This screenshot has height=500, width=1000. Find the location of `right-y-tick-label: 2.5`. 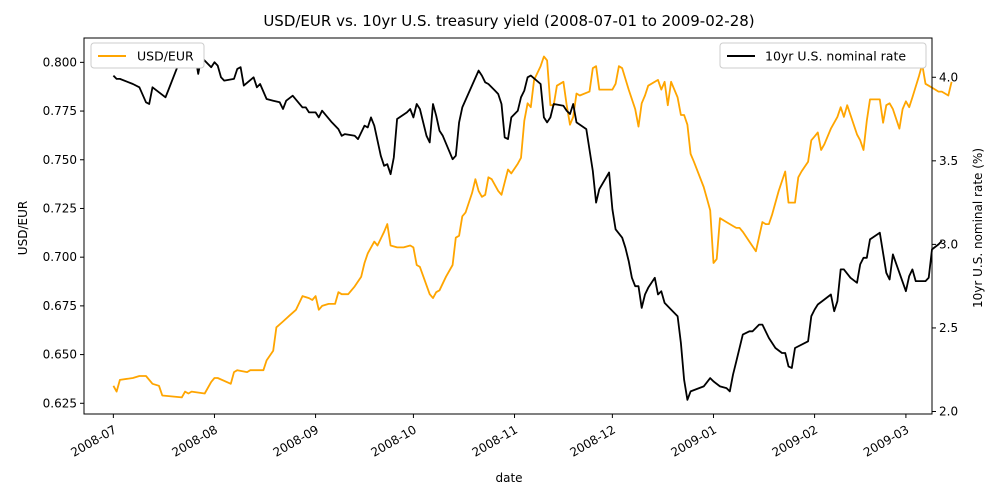

right-y-tick-label: 2.5 is located at coordinates (948, 328).